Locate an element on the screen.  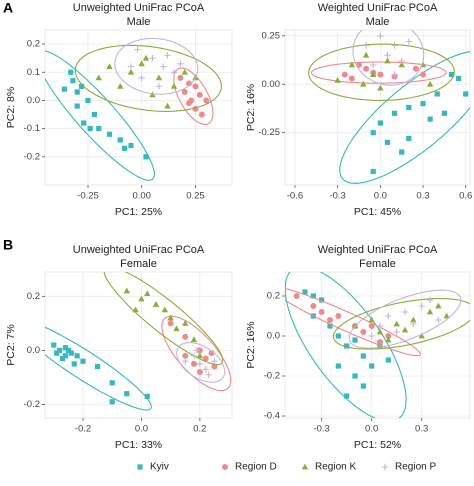
x-axis-label: PC1: 45% is located at coordinates (377, 212).